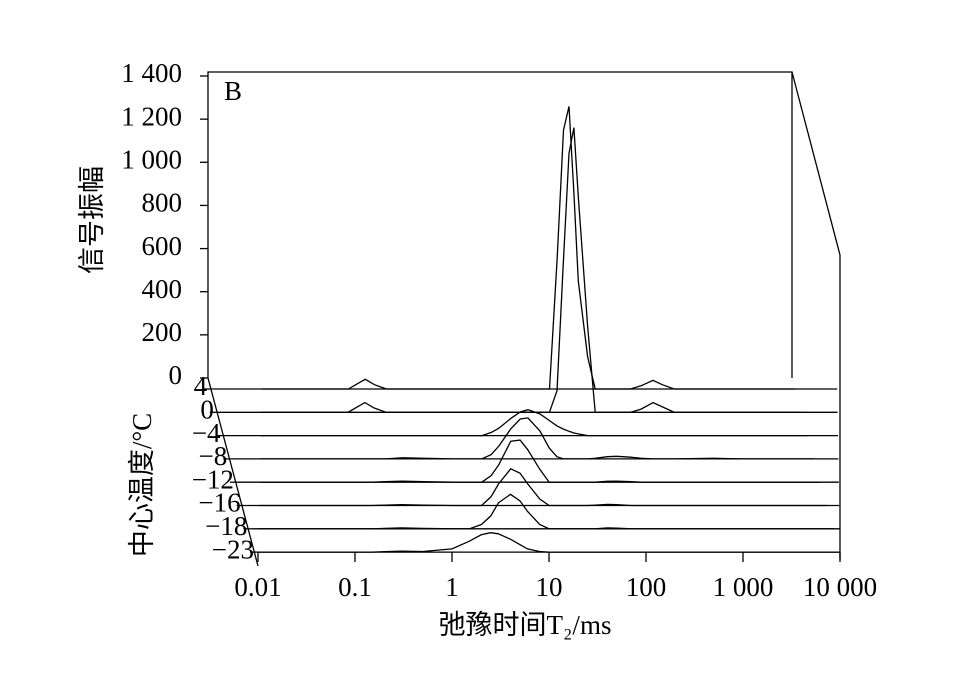 This screenshot has width=958, height=693. Describe the element at coordinates (151, 159) in the screenshot. I see `y-tick-label: 1 000` at that location.